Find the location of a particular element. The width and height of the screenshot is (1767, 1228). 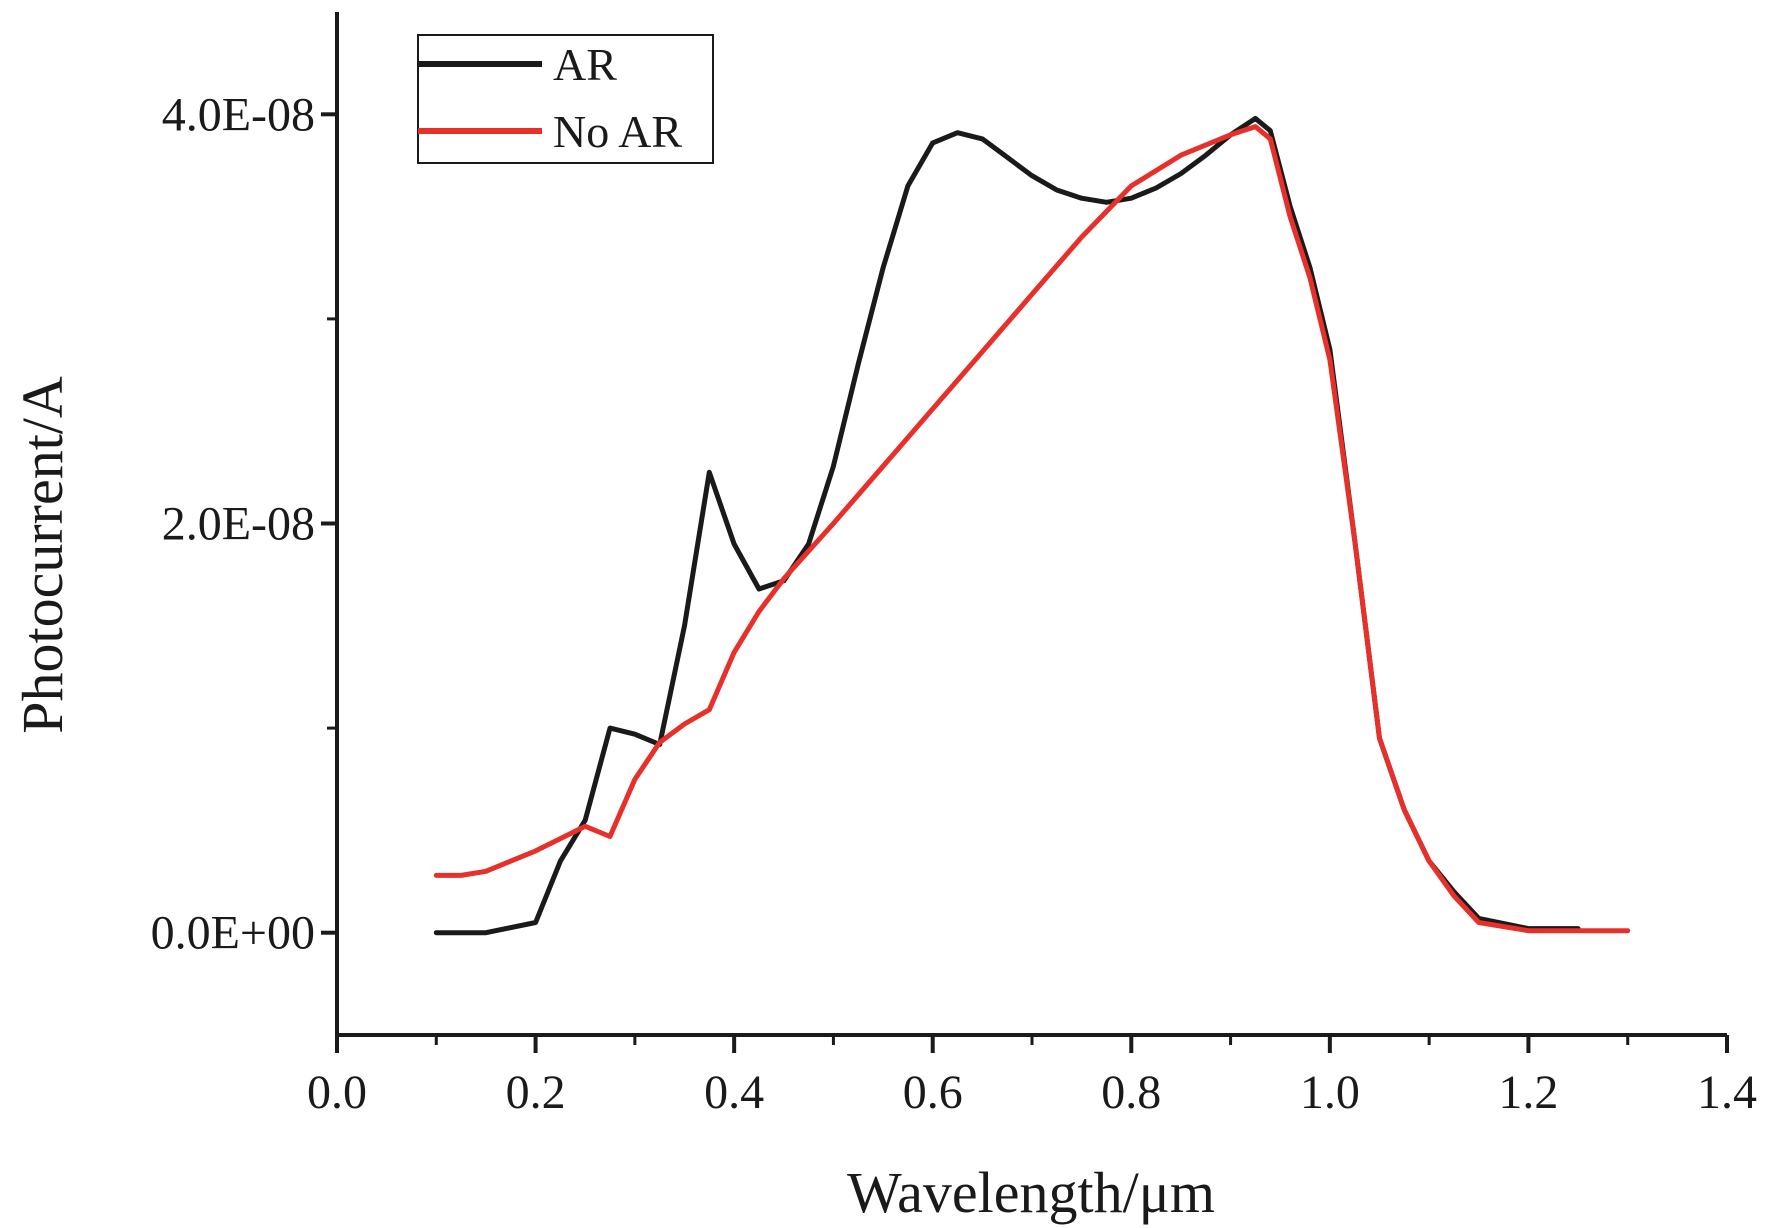

y-axis-title: Photocurrent/A is located at coordinates (42, 555).